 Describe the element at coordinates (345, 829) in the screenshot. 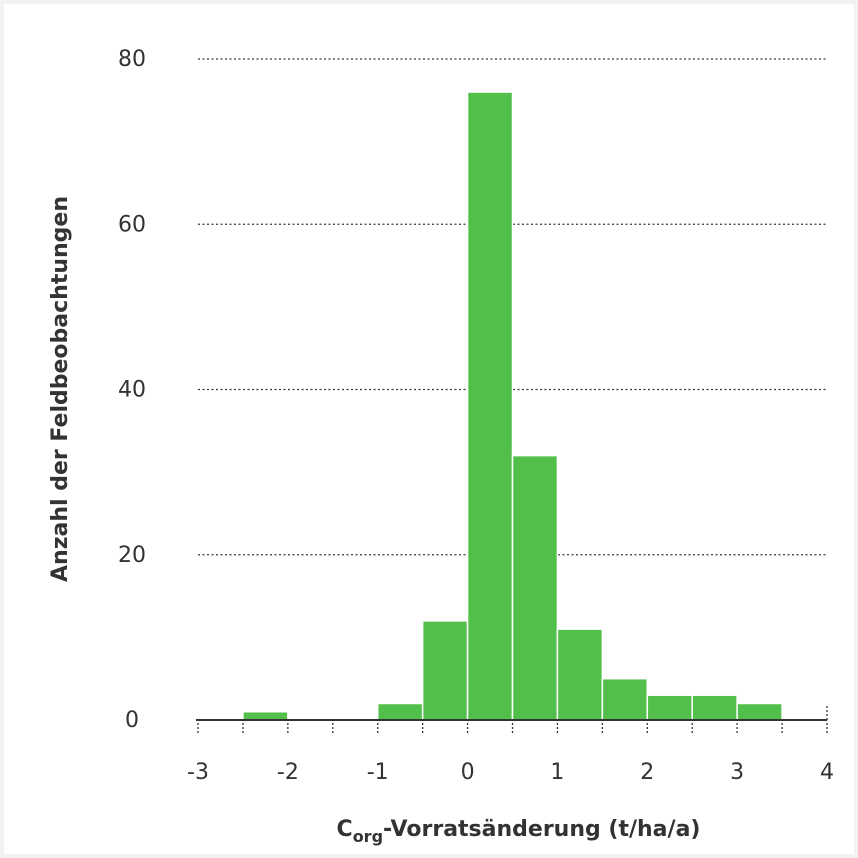

I see `x-axis-title-main: C` at that location.